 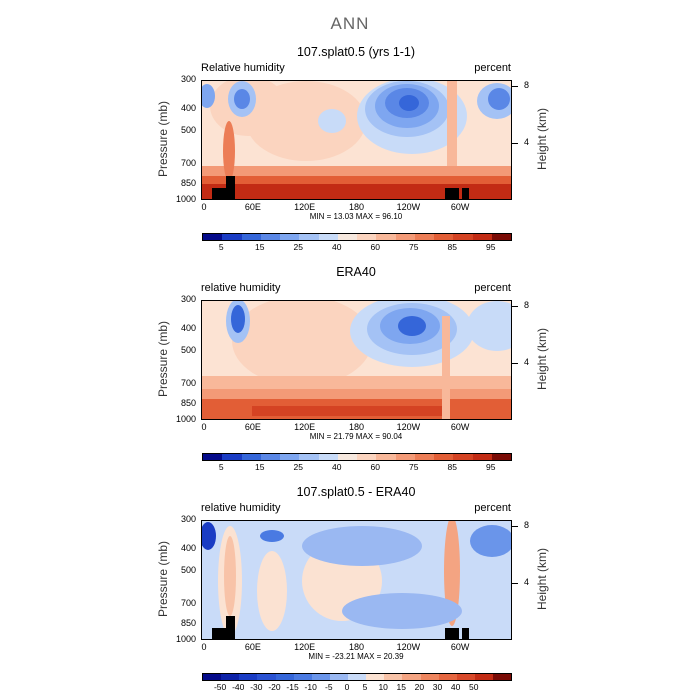 What do you see at coordinates (337, 467) in the screenshot?
I see `colorbar-tick-label: 40` at bounding box center [337, 467].